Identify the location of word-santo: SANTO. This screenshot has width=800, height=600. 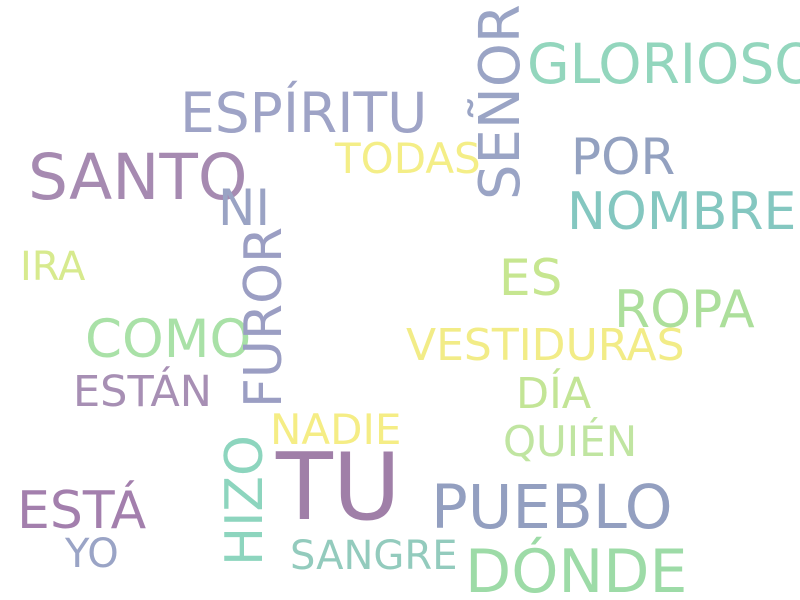
(138, 177).